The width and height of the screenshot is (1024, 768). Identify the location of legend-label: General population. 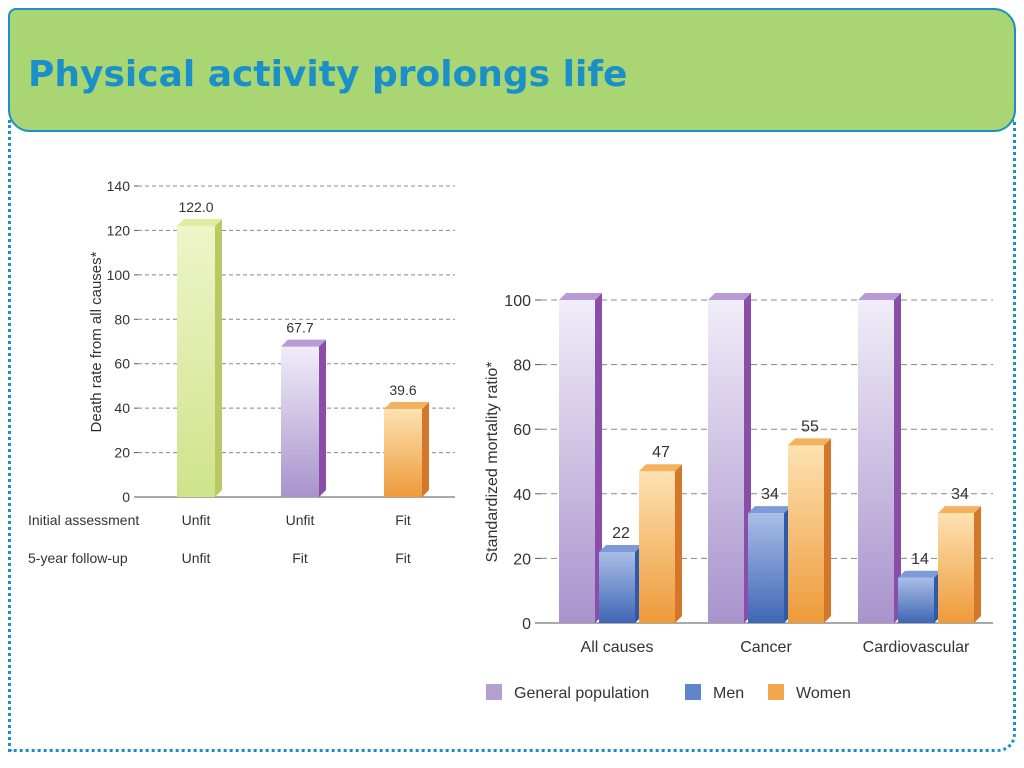
(581, 693).